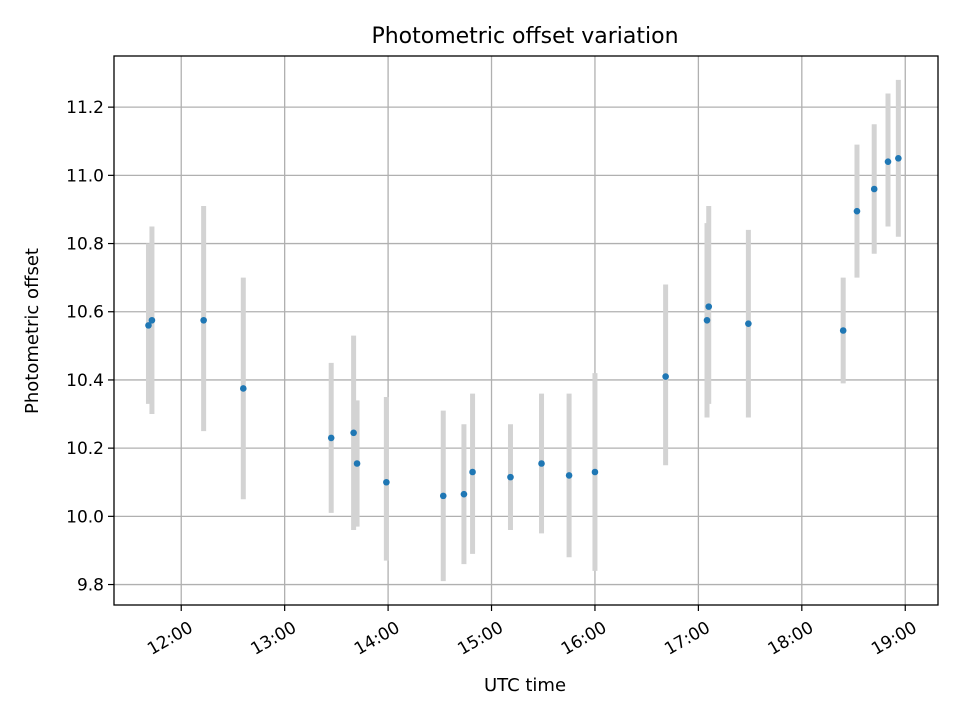 This screenshot has height=720, width=960. What do you see at coordinates (85, 108) in the screenshot?
I see `y-tick-label: 11.2` at bounding box center [85, 108].